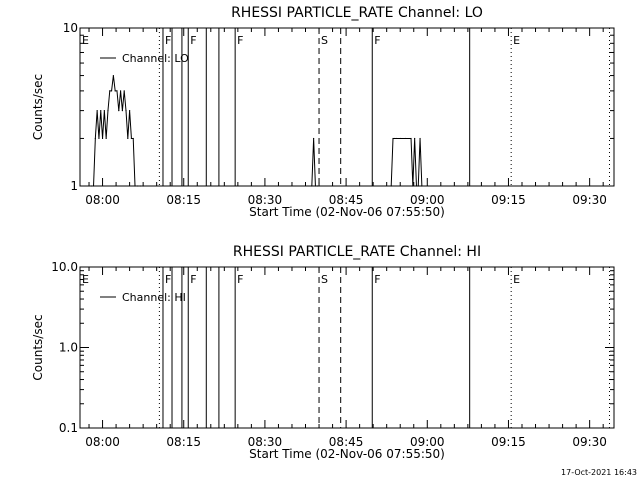 The height and width of the screenshot is (480, 640). I want to click on chart-title: RHESSI PARTICLE_RATE Channel: HI, so click(357, 252).